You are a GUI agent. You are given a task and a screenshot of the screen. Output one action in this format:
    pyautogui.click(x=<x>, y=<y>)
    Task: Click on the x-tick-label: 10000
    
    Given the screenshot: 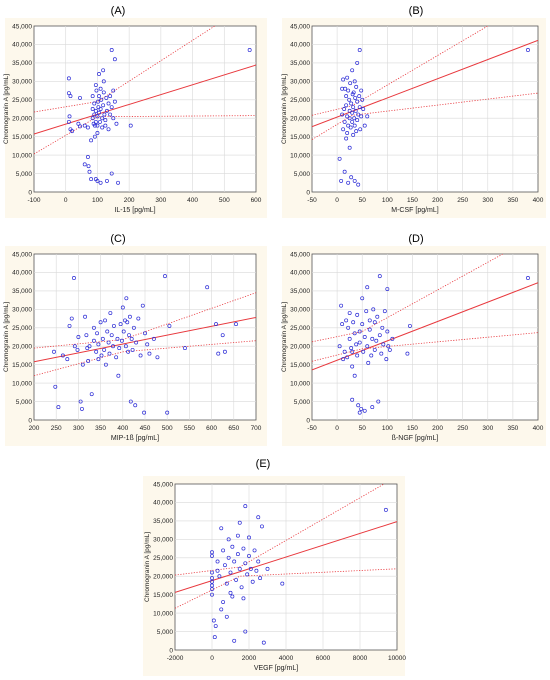 What is the action you would take?
    pyautogui.click(x=397, y=658)
    